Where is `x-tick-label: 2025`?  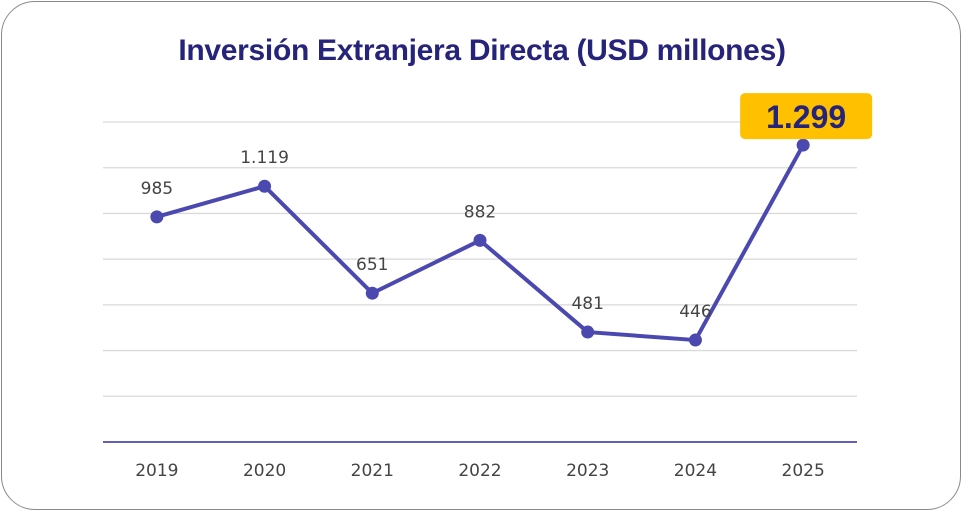
x-tick-label: 2025 is located at coordinates (803, 471).